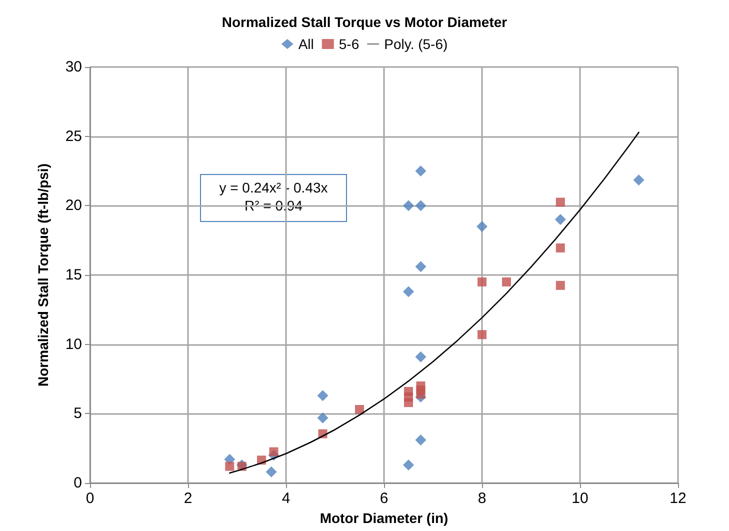  Describe the element at coordinates (73, 344) in the screenshot. I see `y-tick-label: 10` at that location.